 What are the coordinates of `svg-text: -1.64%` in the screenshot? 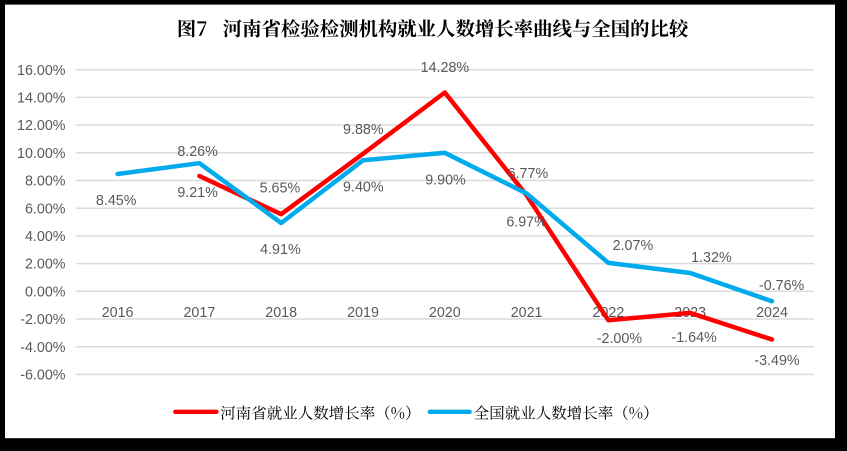 It's located at (694, 338).